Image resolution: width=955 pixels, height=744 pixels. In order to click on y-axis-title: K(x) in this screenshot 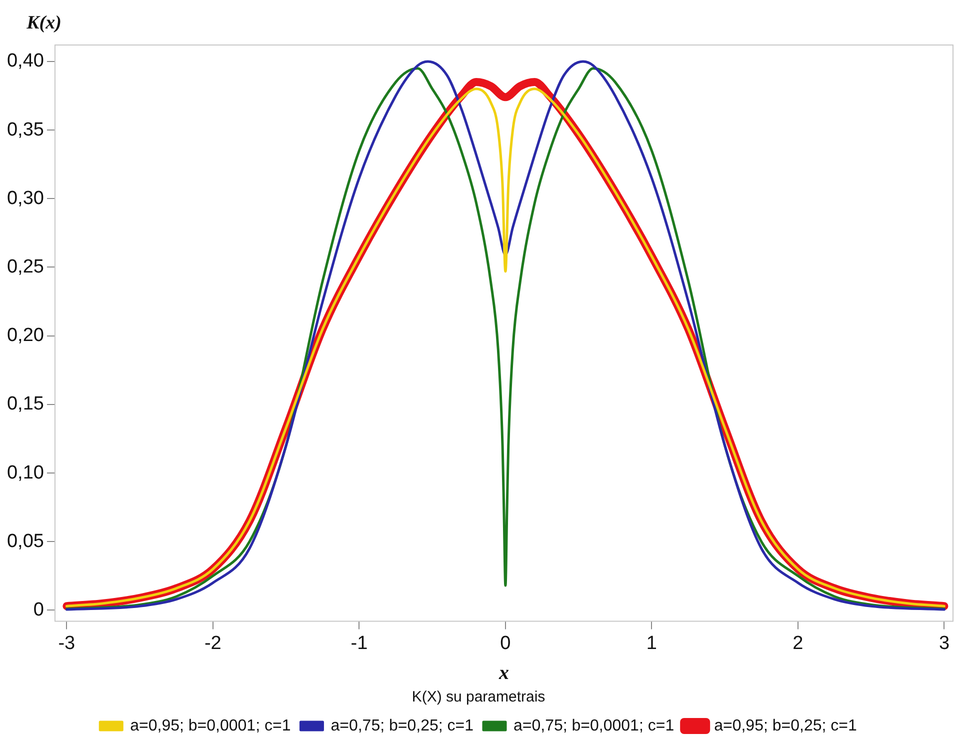, I will do `click(44, 23)`.